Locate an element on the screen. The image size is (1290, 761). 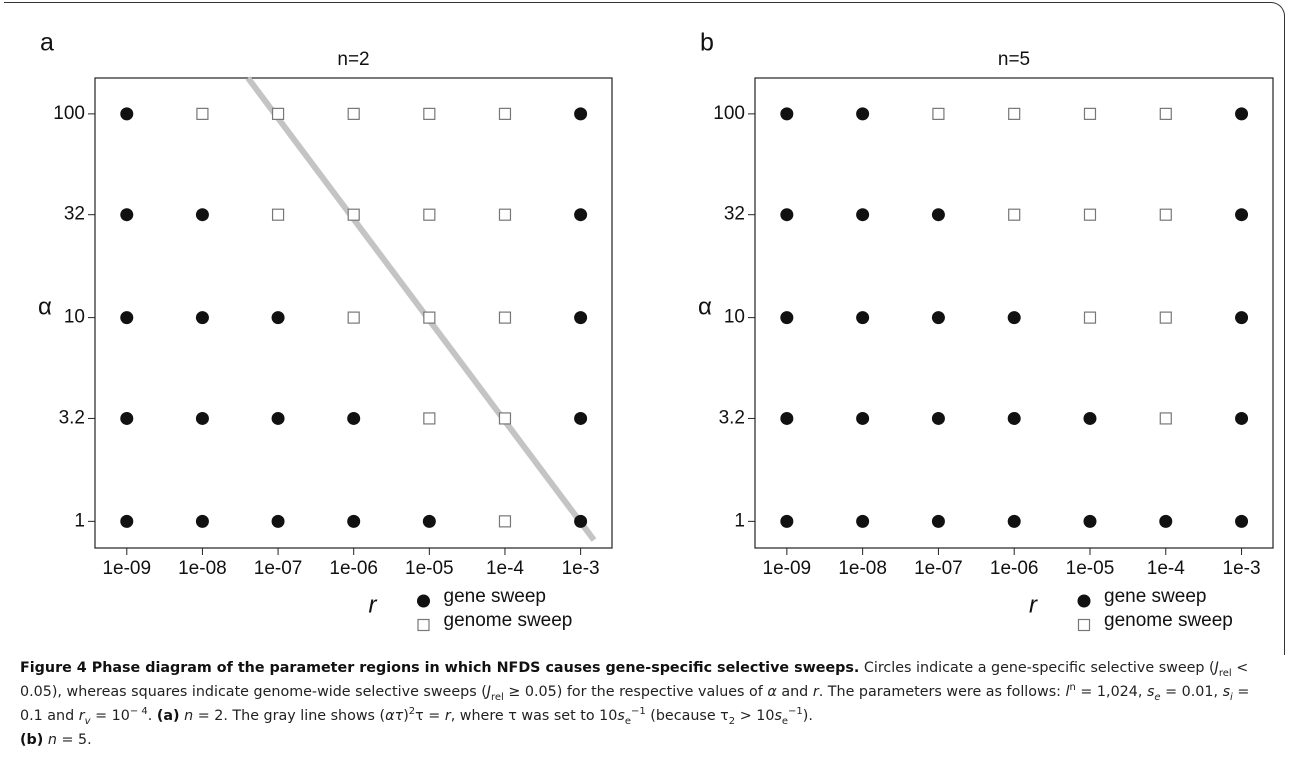
x-tick-label: 1e-4 is located at coordinates (1166, 568).